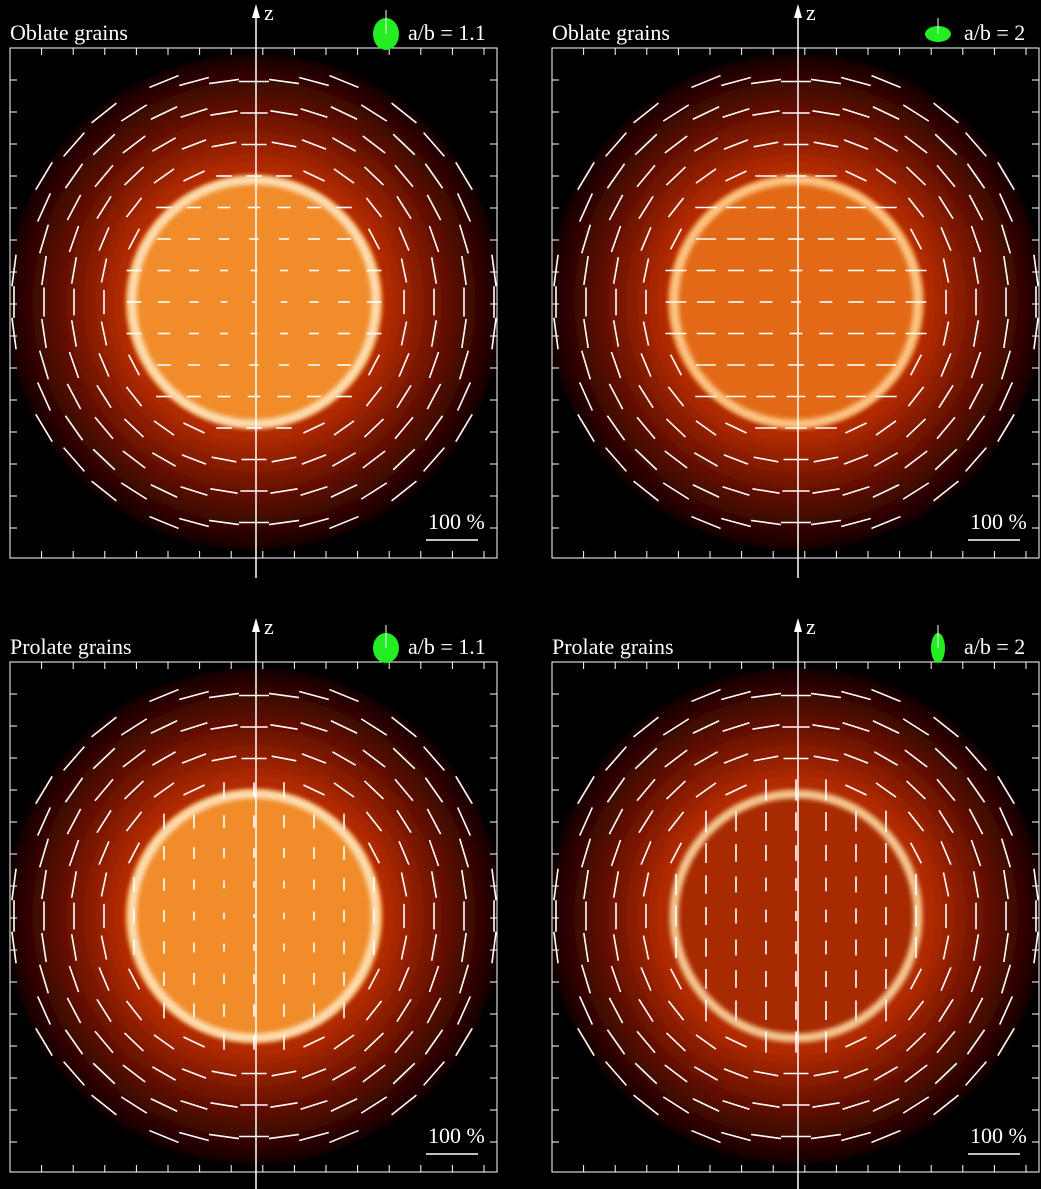 The image size is (1041, 1189). Describe the element at coordinates (269, 626) in the screenshot. I see `axis-label: z` at that location.